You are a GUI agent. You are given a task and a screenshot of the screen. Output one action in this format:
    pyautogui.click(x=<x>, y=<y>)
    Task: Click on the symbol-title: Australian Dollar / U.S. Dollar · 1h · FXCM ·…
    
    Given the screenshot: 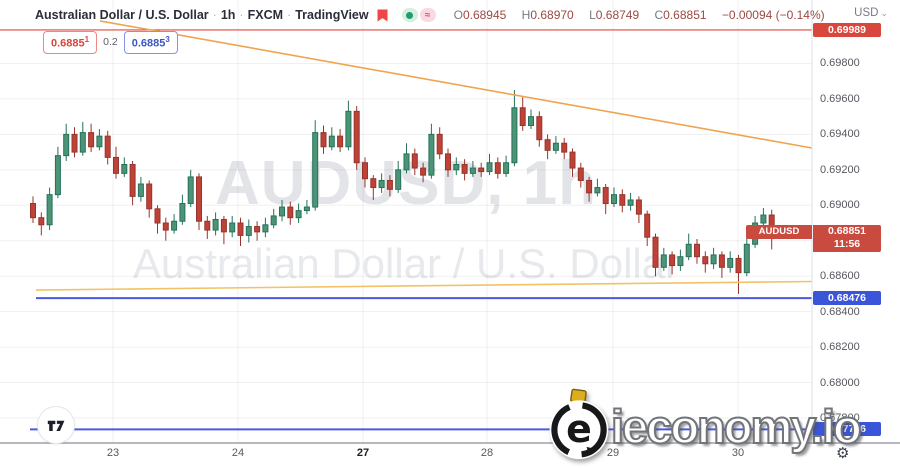 What is the action you would take?
    pyautogui.click(x=202, y=15)
    